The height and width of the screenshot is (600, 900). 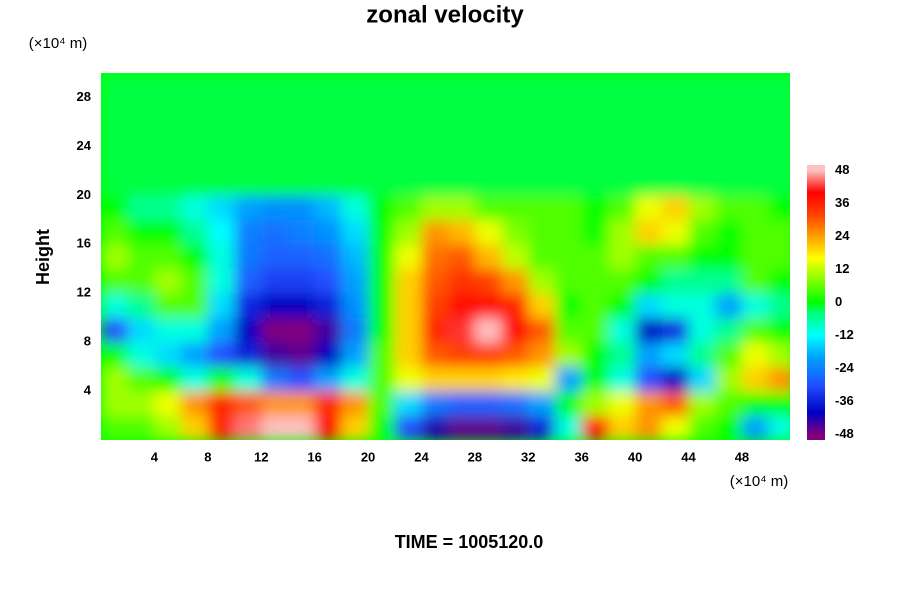 I want to click on x-tick-label: 20, so click(x=368, y=456).